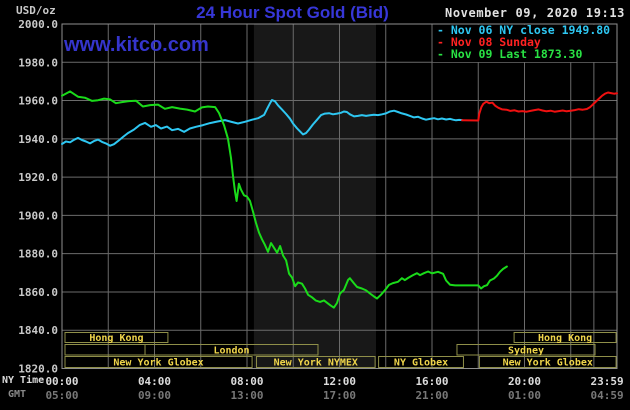  What do you see at coordinates (38, 330) in the screenshot?
I see `y-tick-label: 1840.0` at bounding box center [38, 330].